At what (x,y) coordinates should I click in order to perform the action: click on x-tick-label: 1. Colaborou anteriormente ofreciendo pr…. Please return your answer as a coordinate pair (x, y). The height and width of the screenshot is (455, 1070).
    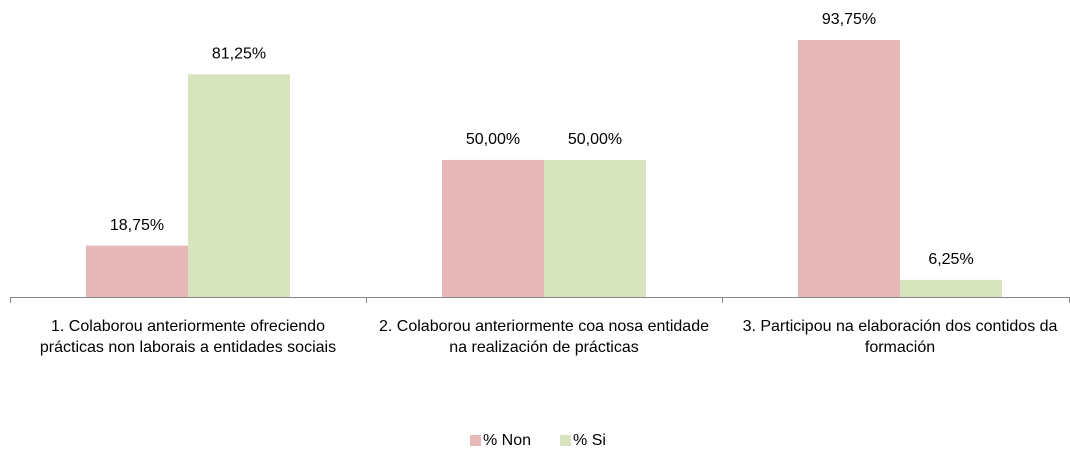
    Looking at the image, I should click on (188, 337).